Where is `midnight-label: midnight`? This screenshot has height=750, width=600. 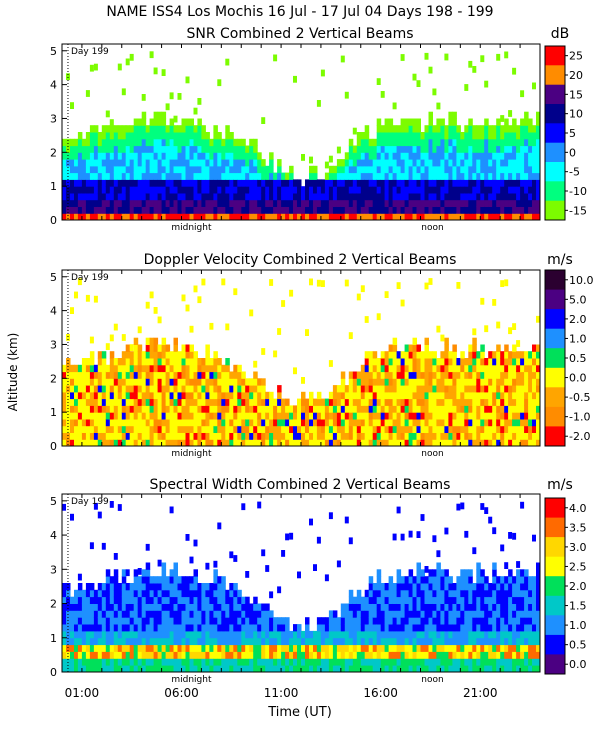
midnight-label: midnight is located at coordinates (191, 228).